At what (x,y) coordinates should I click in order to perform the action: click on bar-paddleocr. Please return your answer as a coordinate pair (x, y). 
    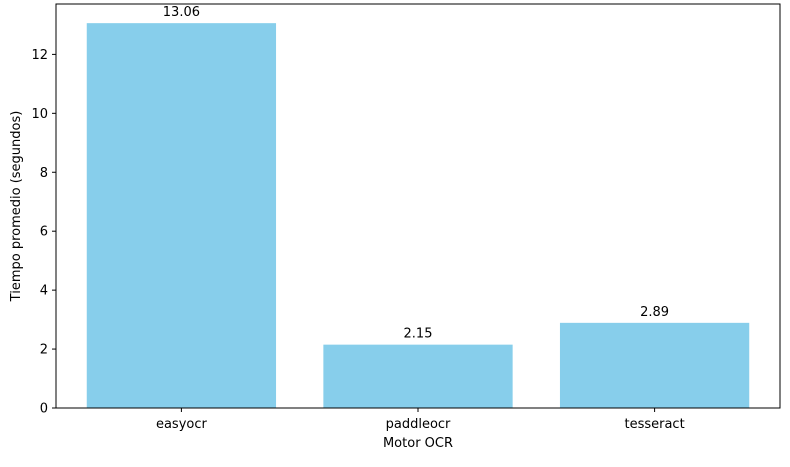
    Looking at the image, I should click on (418, 376).